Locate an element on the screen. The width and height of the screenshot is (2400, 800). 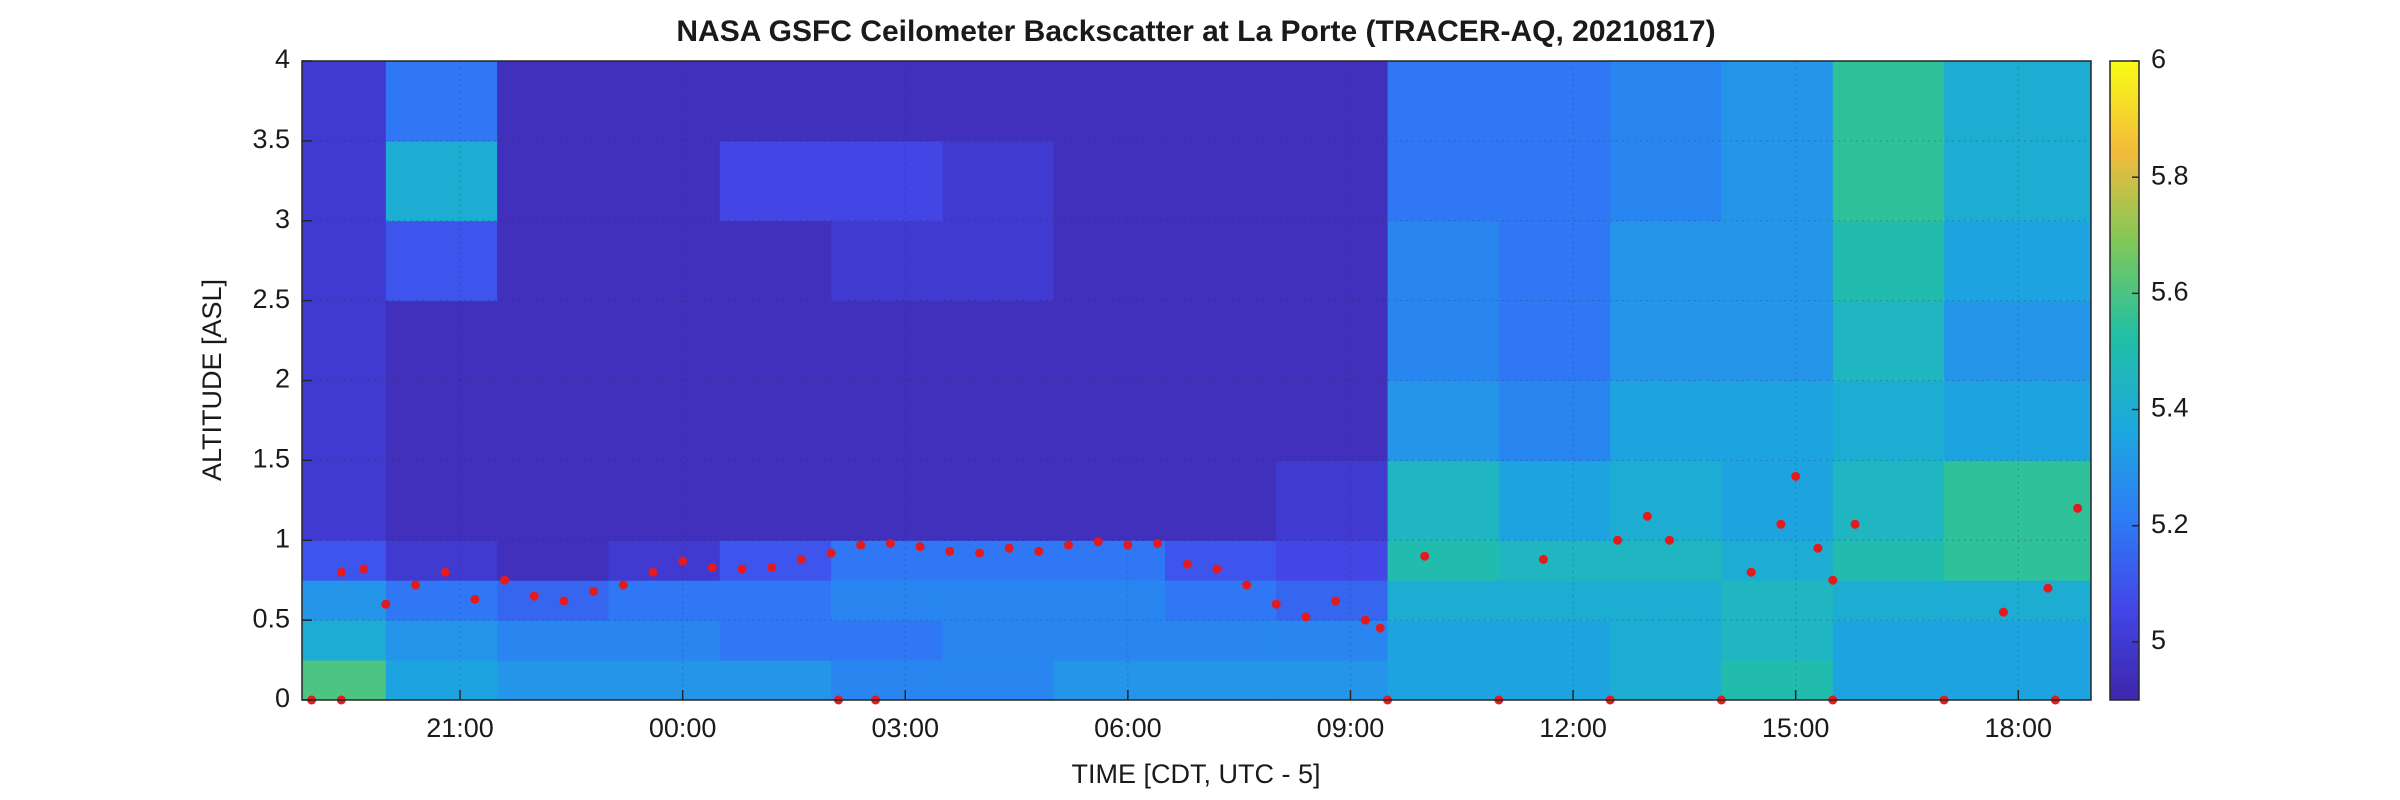
colorbar-tick-label: 5.6 is located at coordinates (2170, 291).